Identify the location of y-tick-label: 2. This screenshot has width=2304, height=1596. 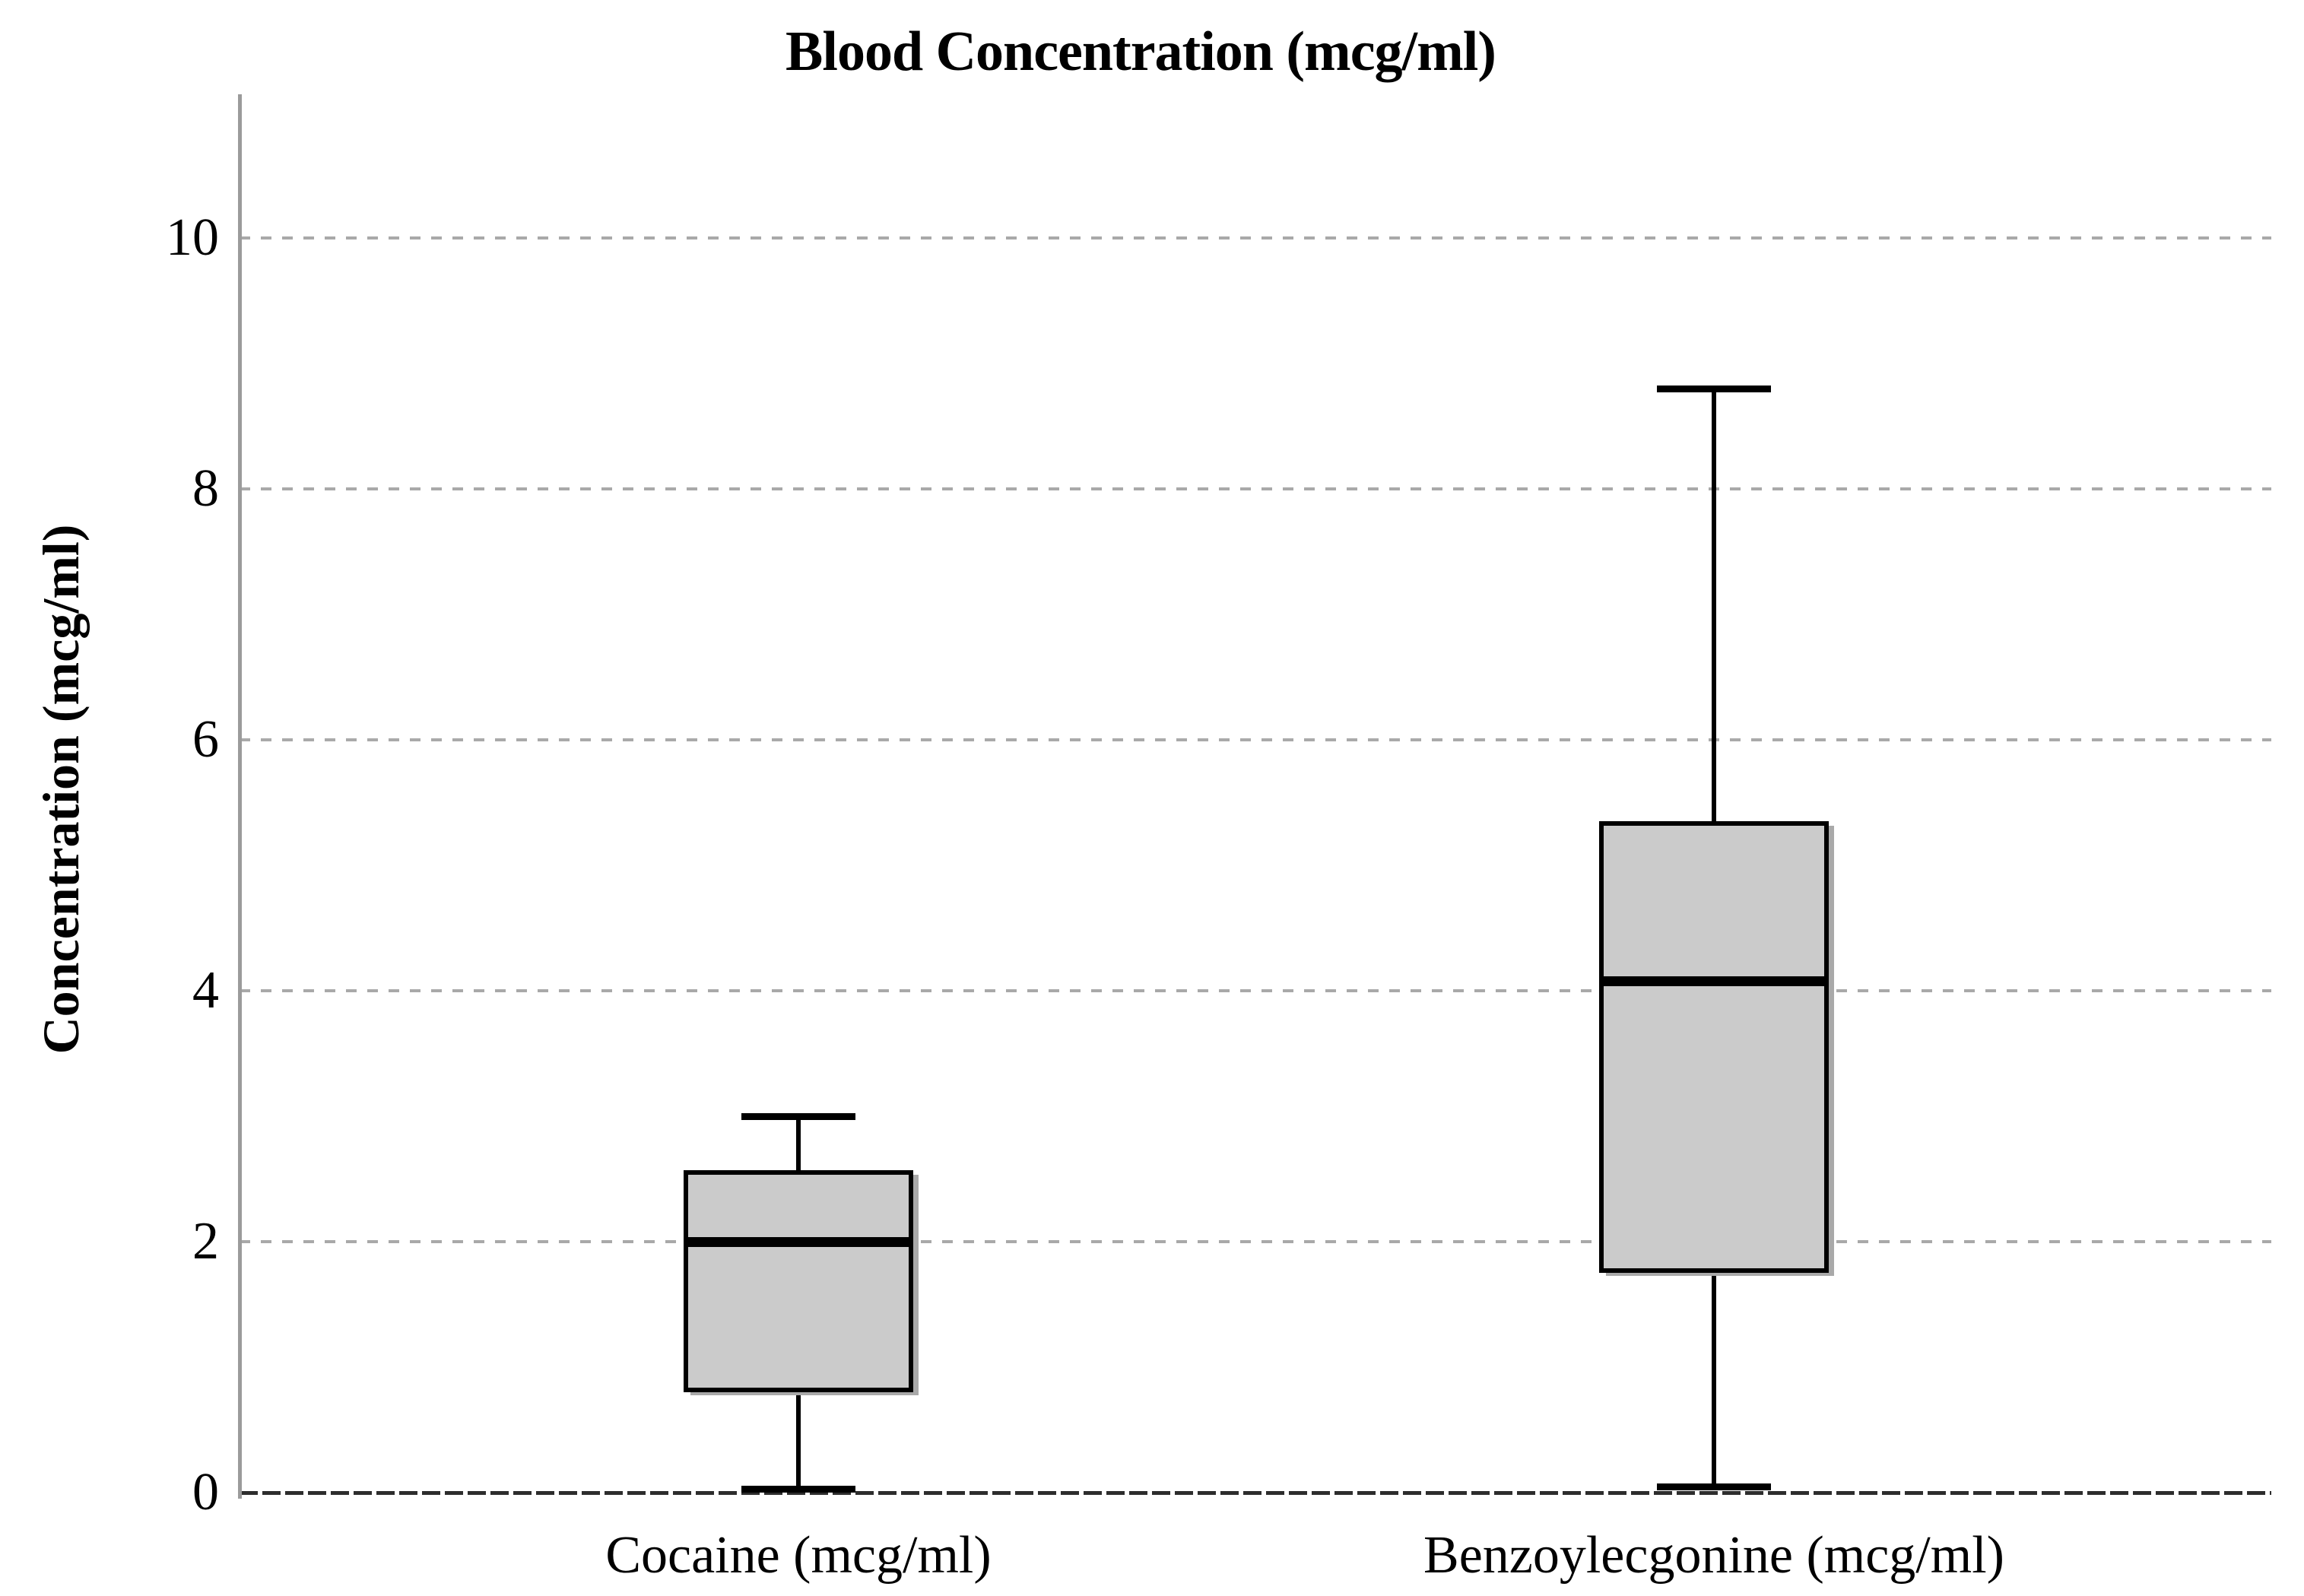
(205, 1241).